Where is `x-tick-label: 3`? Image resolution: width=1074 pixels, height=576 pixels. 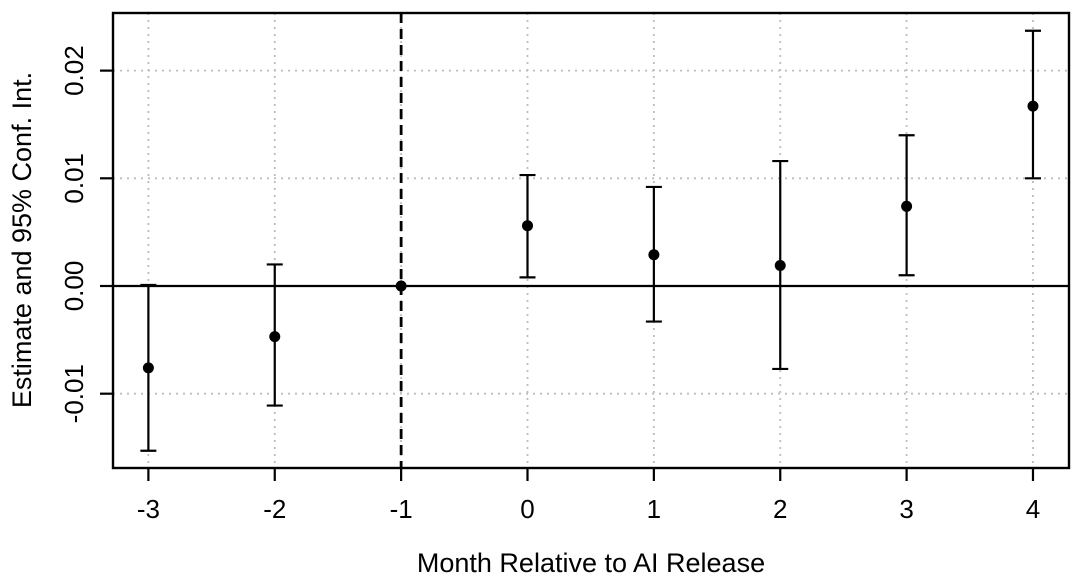 x-tick-label: 3 is located at coordinates (906, 509).